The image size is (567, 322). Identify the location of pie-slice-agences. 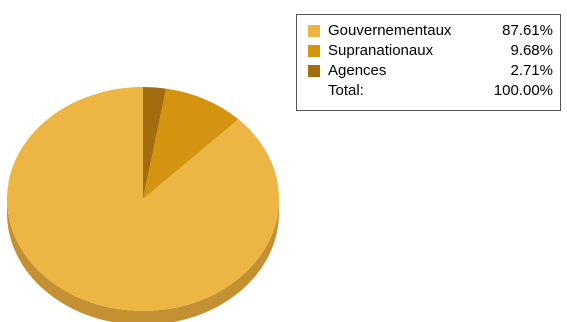
(155, 143).